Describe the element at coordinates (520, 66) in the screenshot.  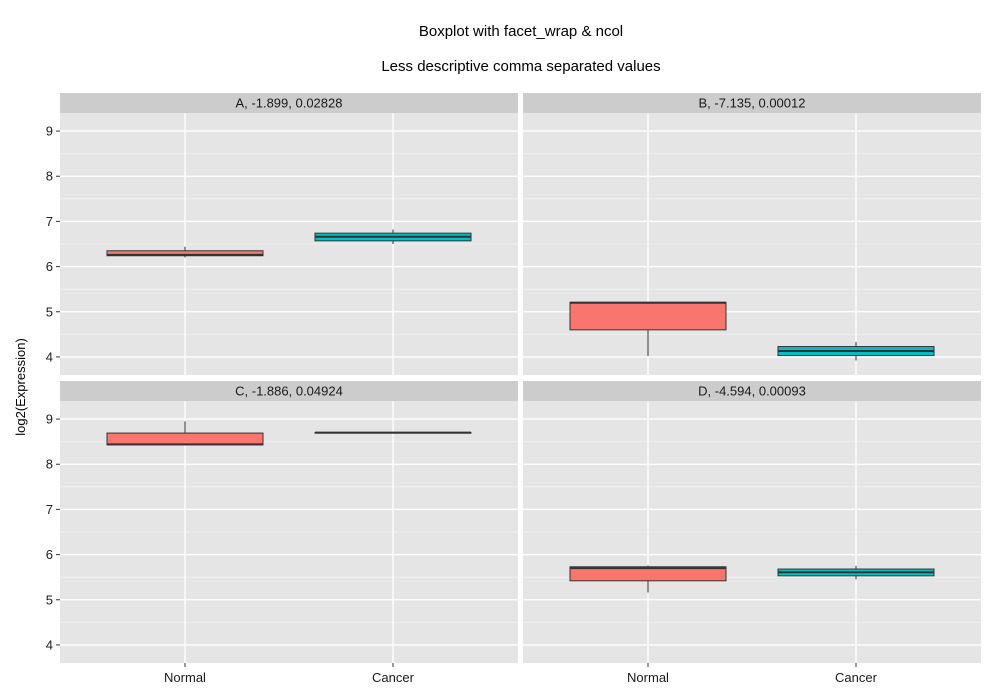
I see `chart-subtitle: Less descriptive comma separated values` at that location.